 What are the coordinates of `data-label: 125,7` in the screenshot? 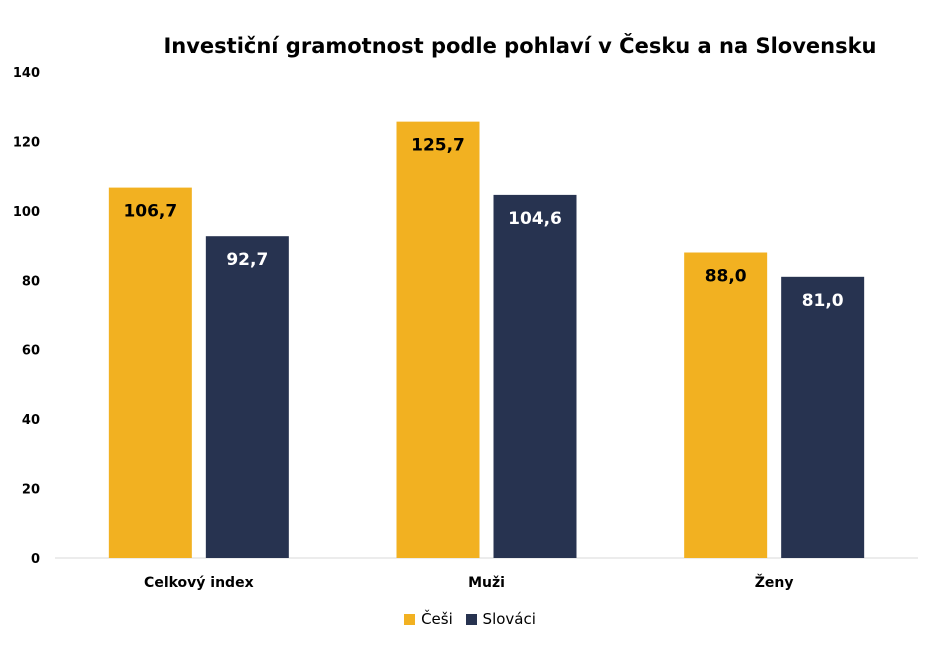 It's located at (438, 146).